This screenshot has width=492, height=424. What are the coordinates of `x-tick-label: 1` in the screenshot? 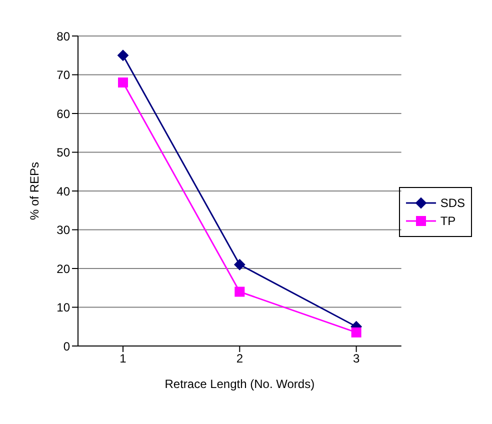 It's located at (123, 359).